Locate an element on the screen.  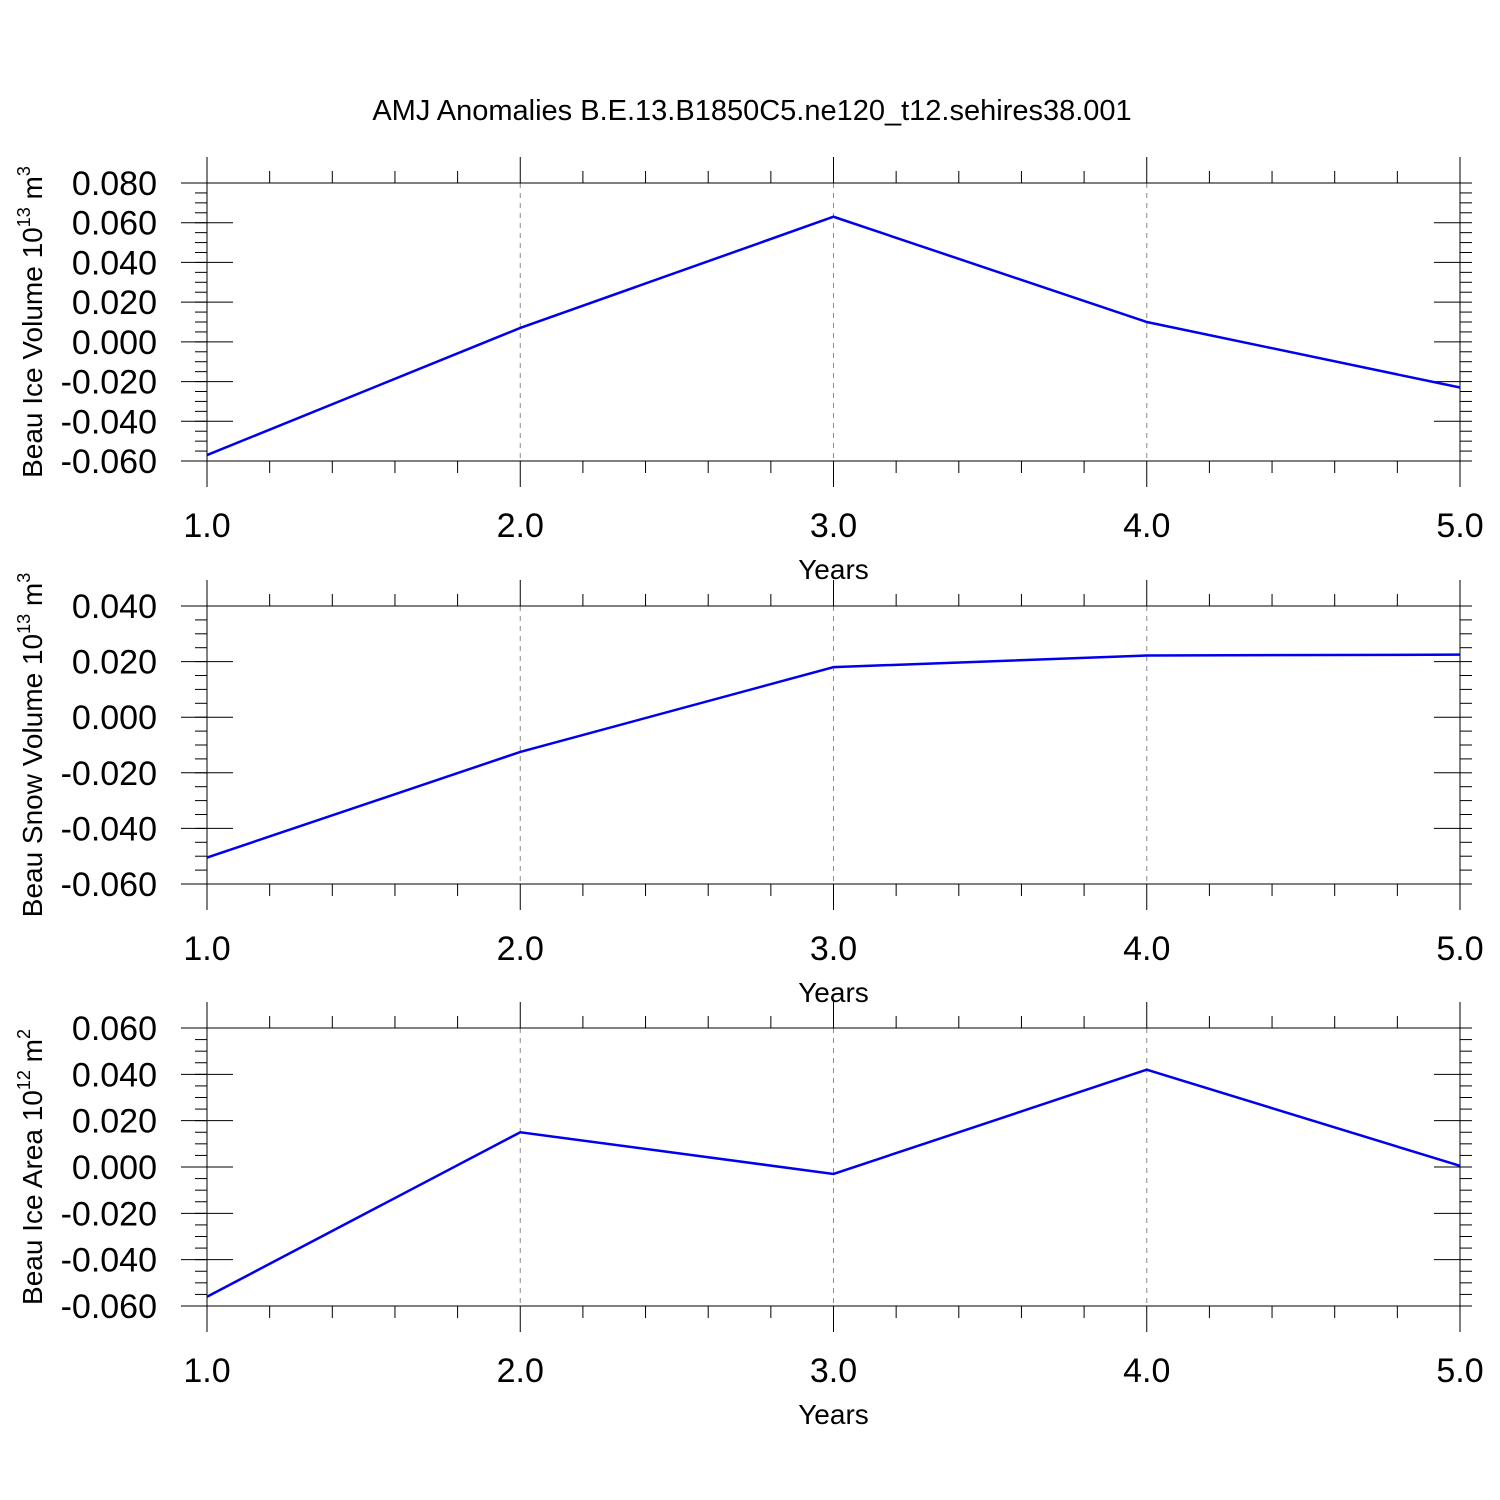
y-axis-title-text: Beau Ice Volume 10 is located at coordinates (32, 352).